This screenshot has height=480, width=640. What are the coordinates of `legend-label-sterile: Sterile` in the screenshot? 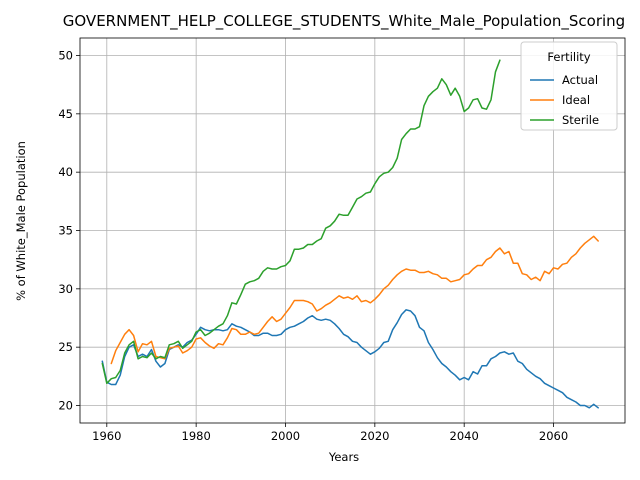 It's located at (580, 120).